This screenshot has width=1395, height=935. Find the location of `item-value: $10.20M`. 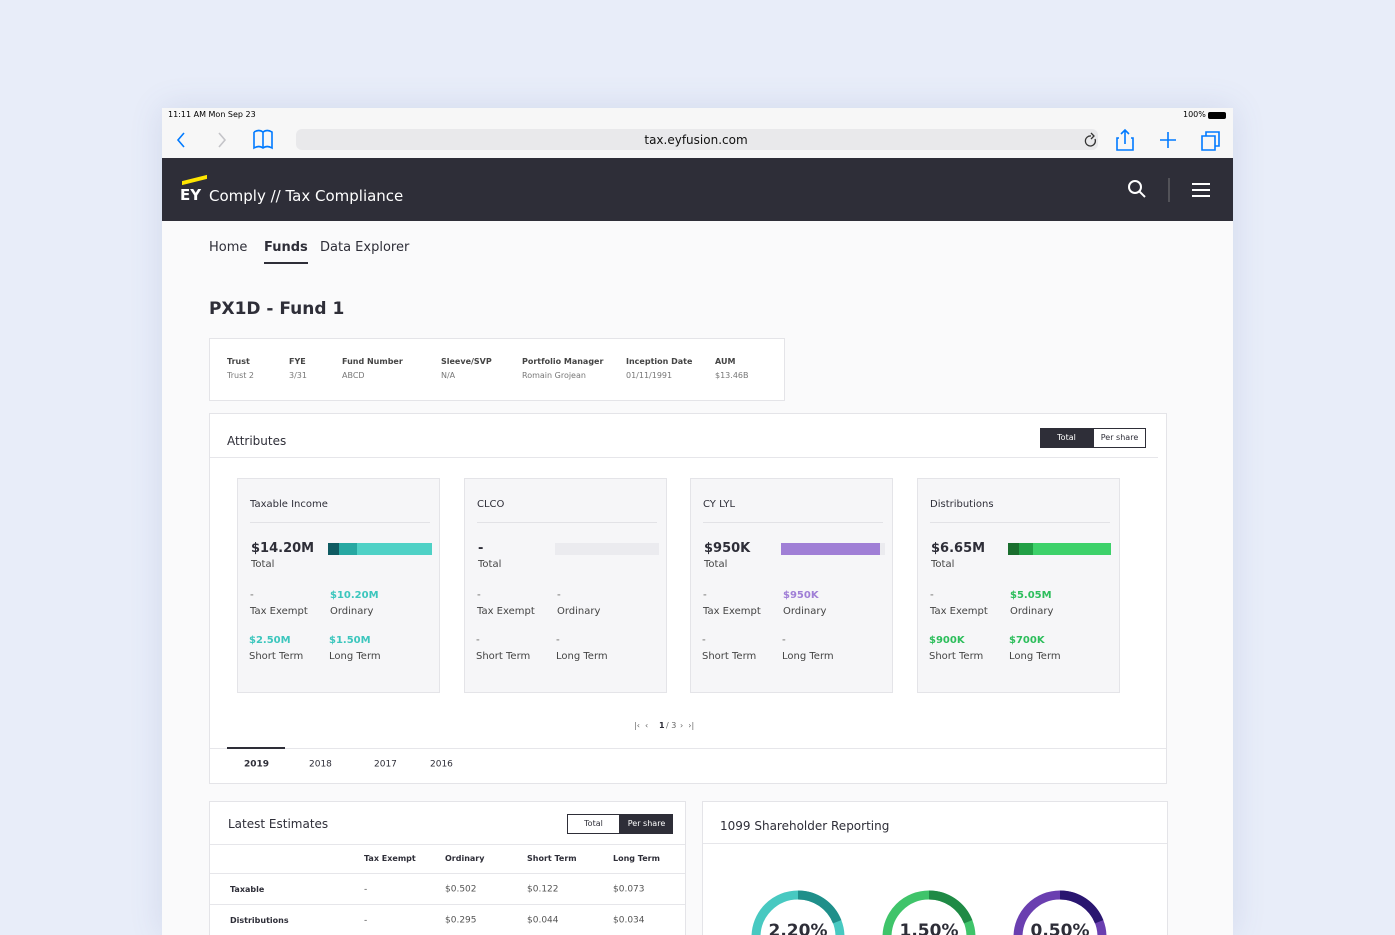

item-value: $10.20M is located at coordinates (354, 595).